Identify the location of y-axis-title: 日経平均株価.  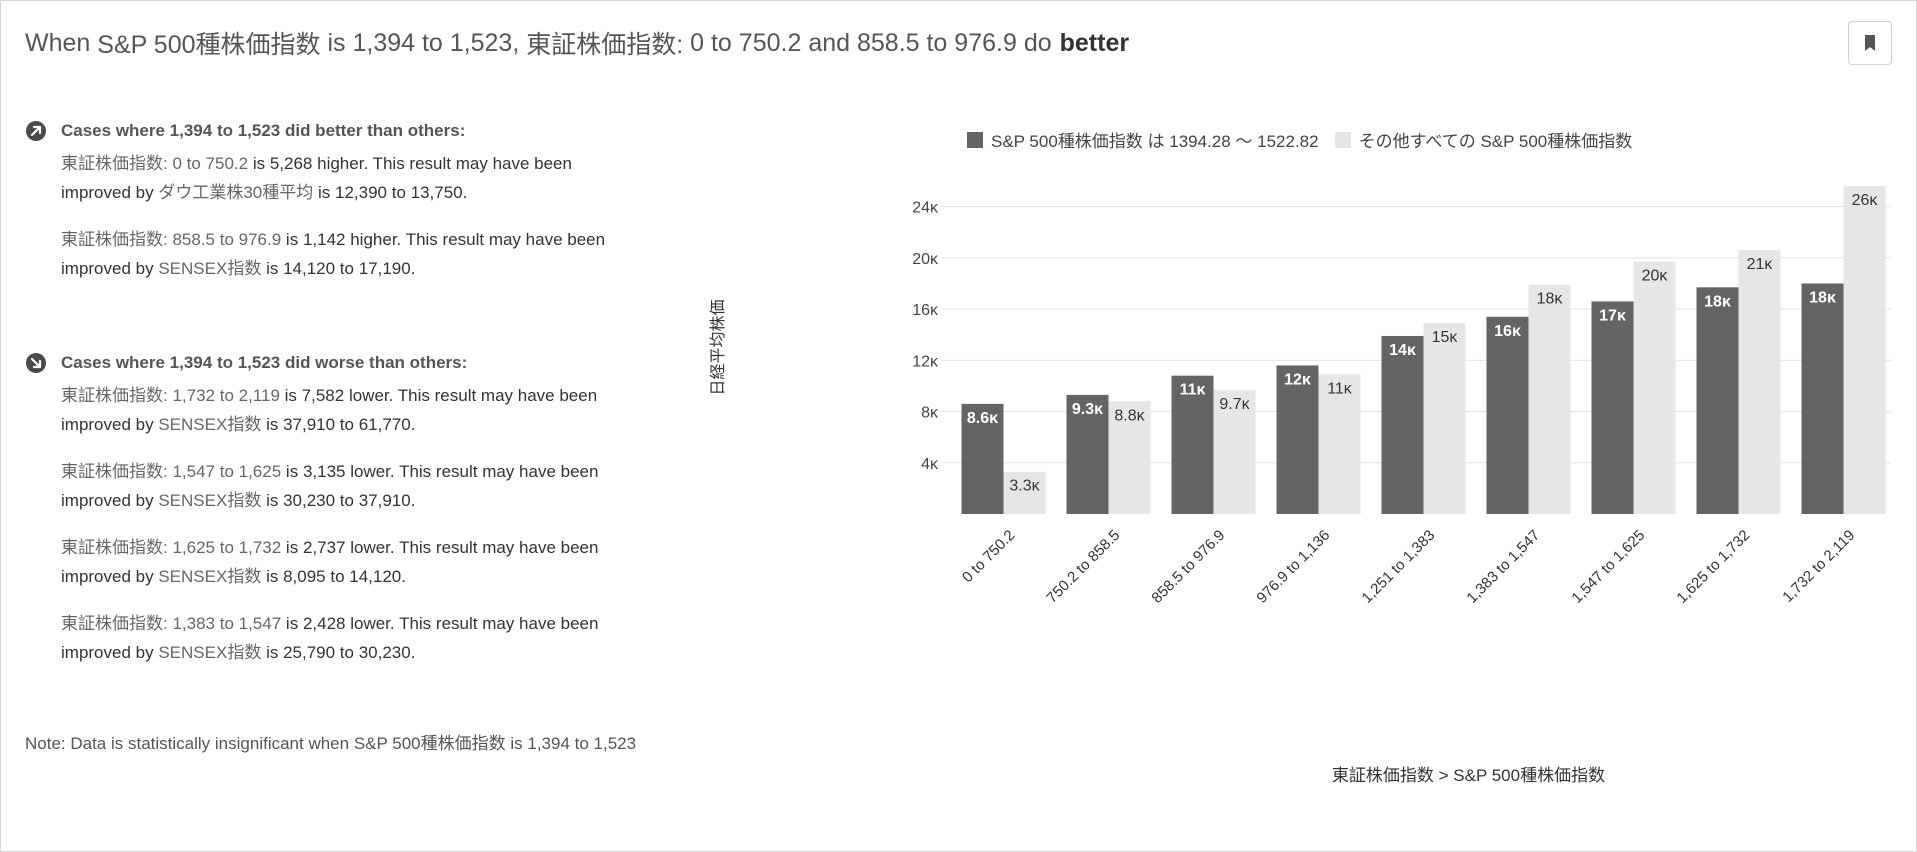
(718, 347).